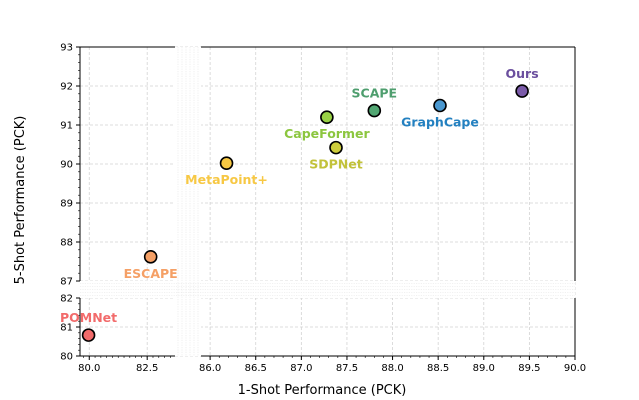  What do you see at coordinates (88, 317) in the screenshot?
I see `point-label: POMNet` at bounding box center [88, 317].